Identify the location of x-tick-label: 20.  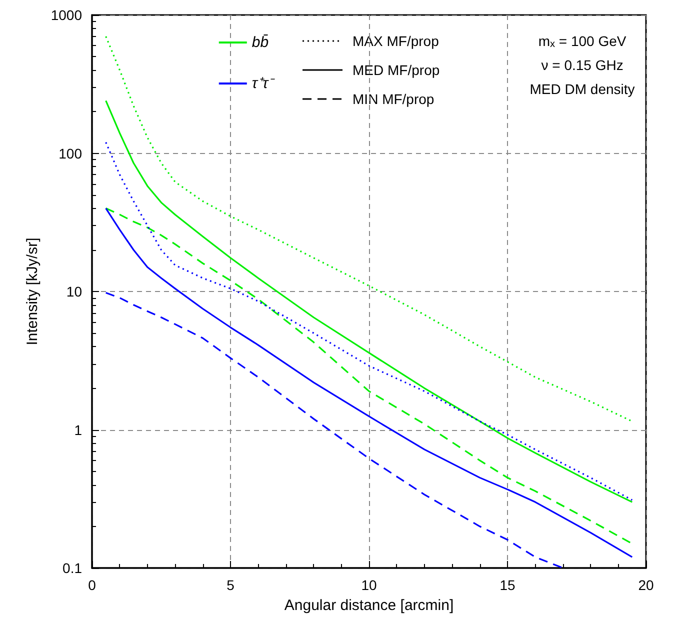
(646, 585).